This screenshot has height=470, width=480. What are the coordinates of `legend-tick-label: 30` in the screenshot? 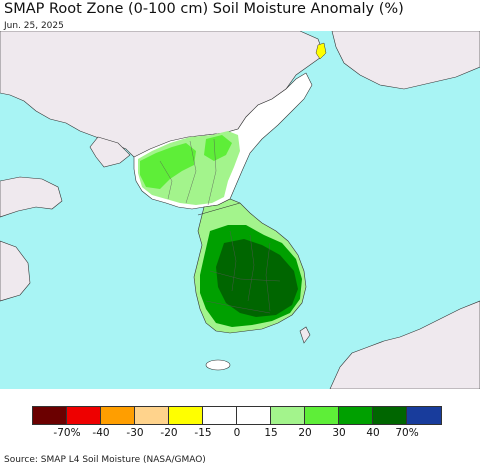 It's located at (339, 433).